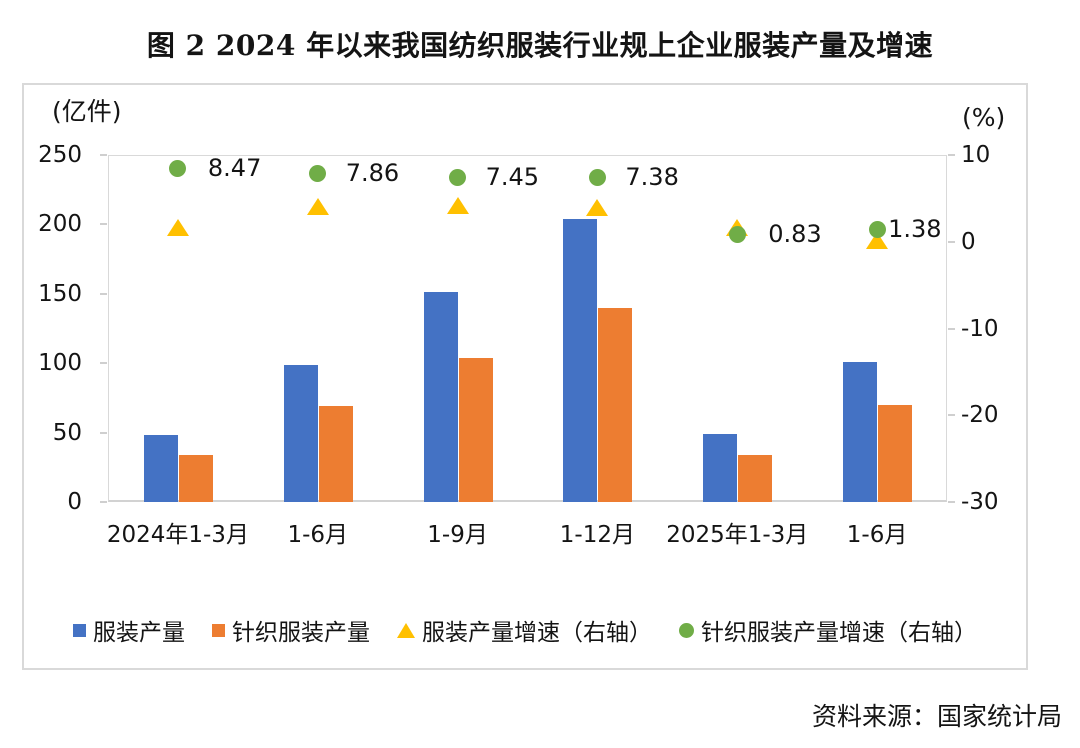 The height and width of the screenshot is (748, 1080). Describe the element at coordinates (177, 535) in the screenshot. I see `x-axis-category-label: 2024年1-3月` at that location.